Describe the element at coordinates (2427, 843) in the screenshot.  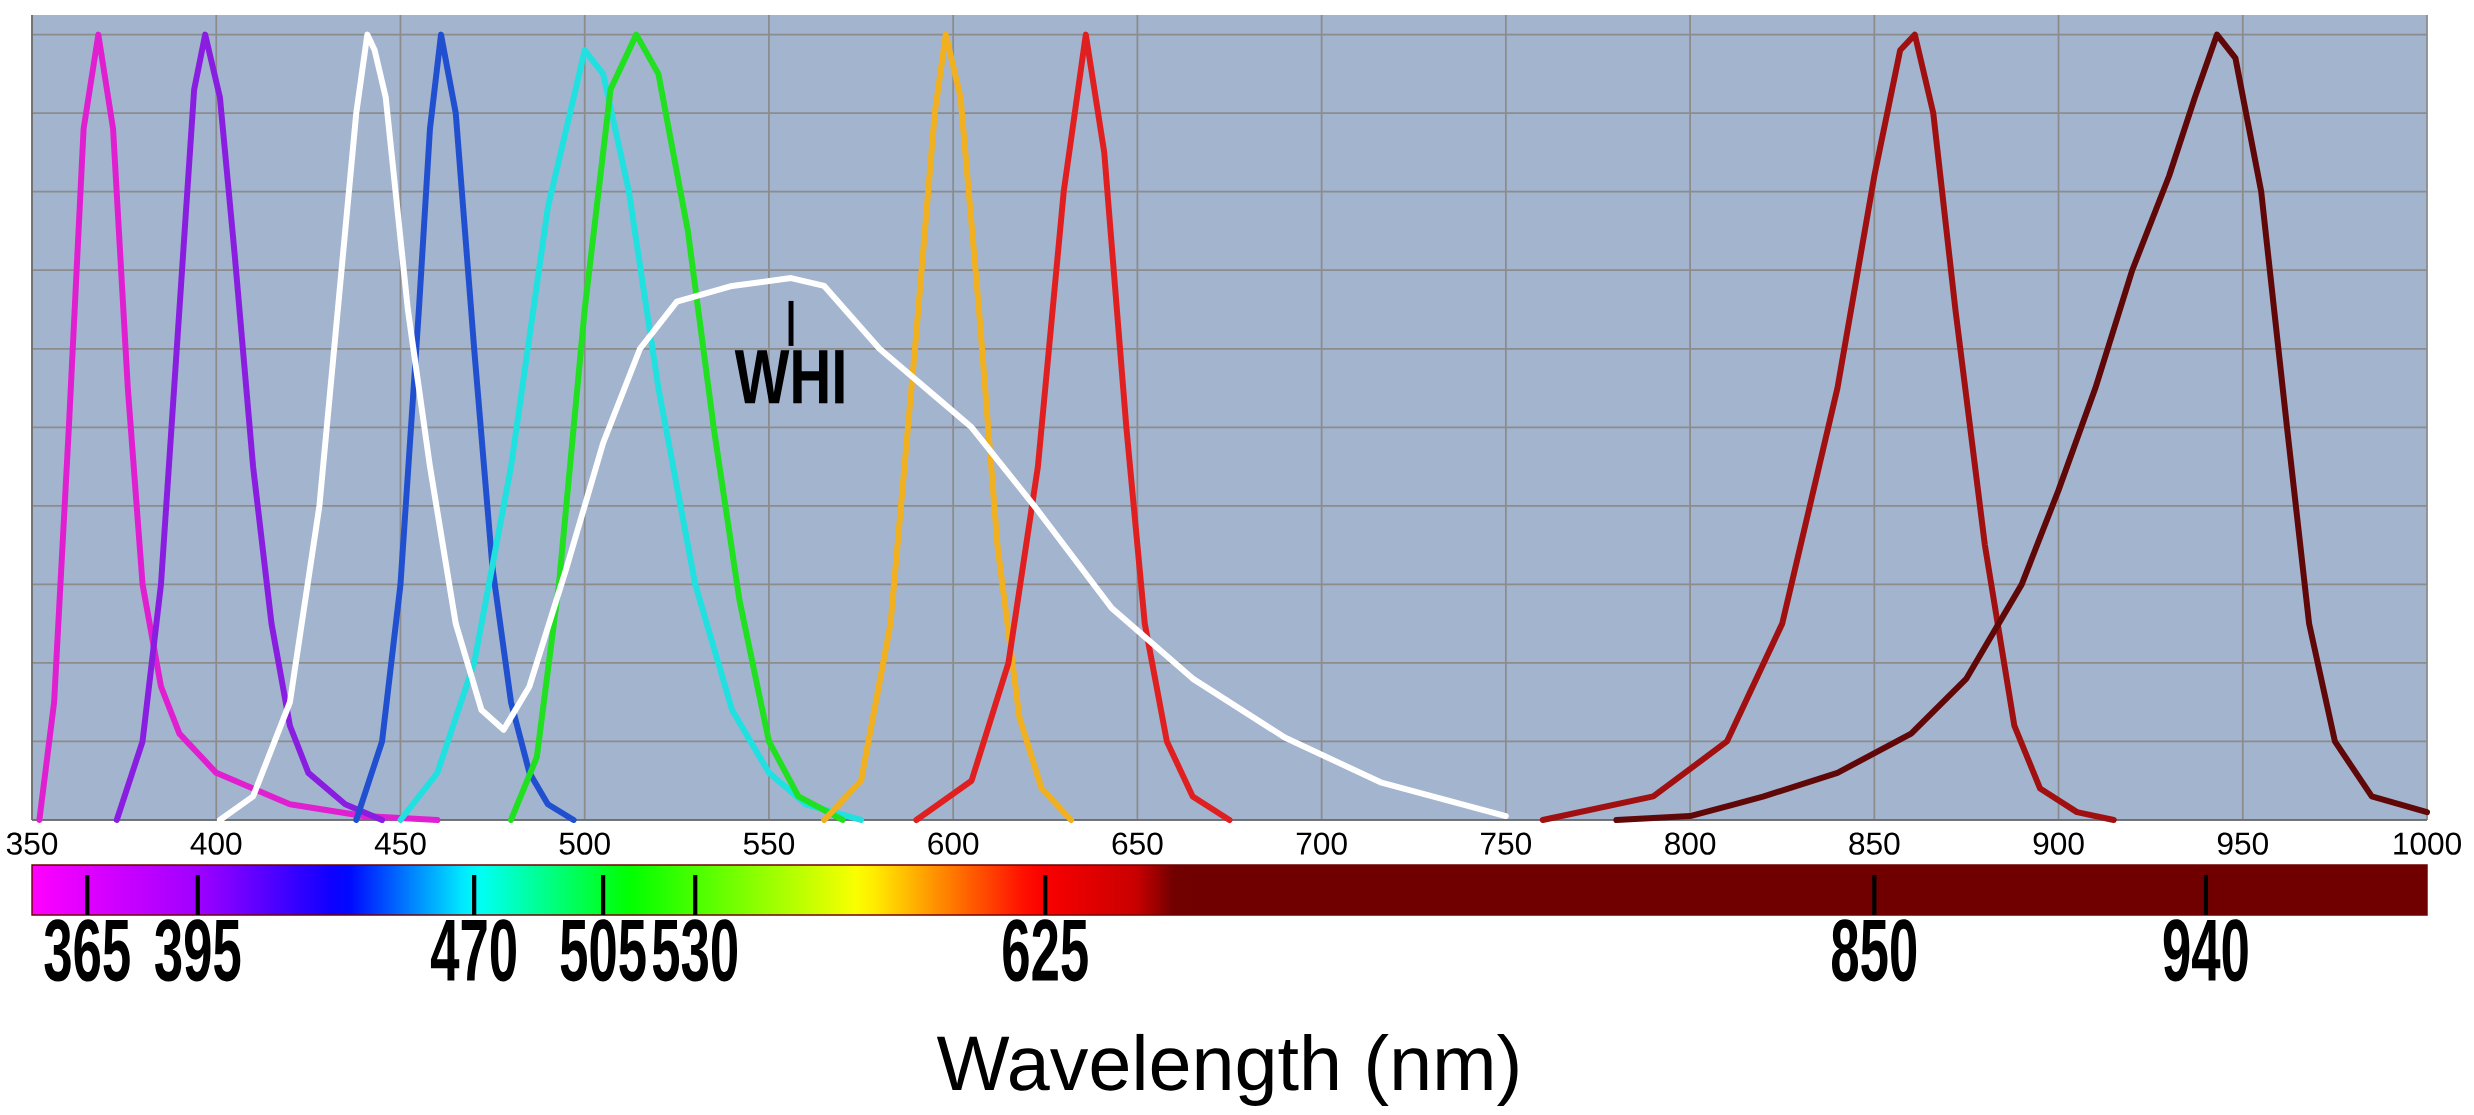
I see `x-tick-label: 1000` at that location.